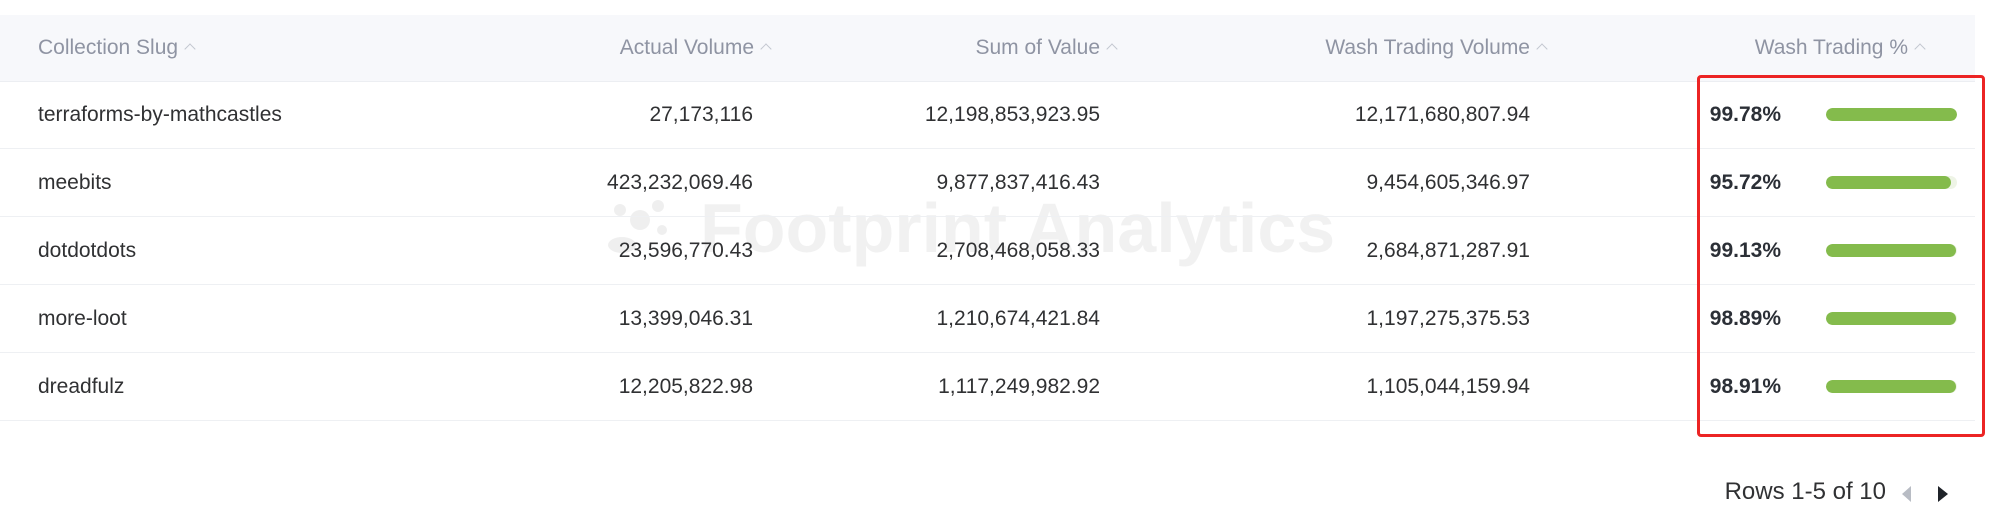  I want to click on column-header-wash-trading-pct: Wash Trading %, so click(1840, 48).